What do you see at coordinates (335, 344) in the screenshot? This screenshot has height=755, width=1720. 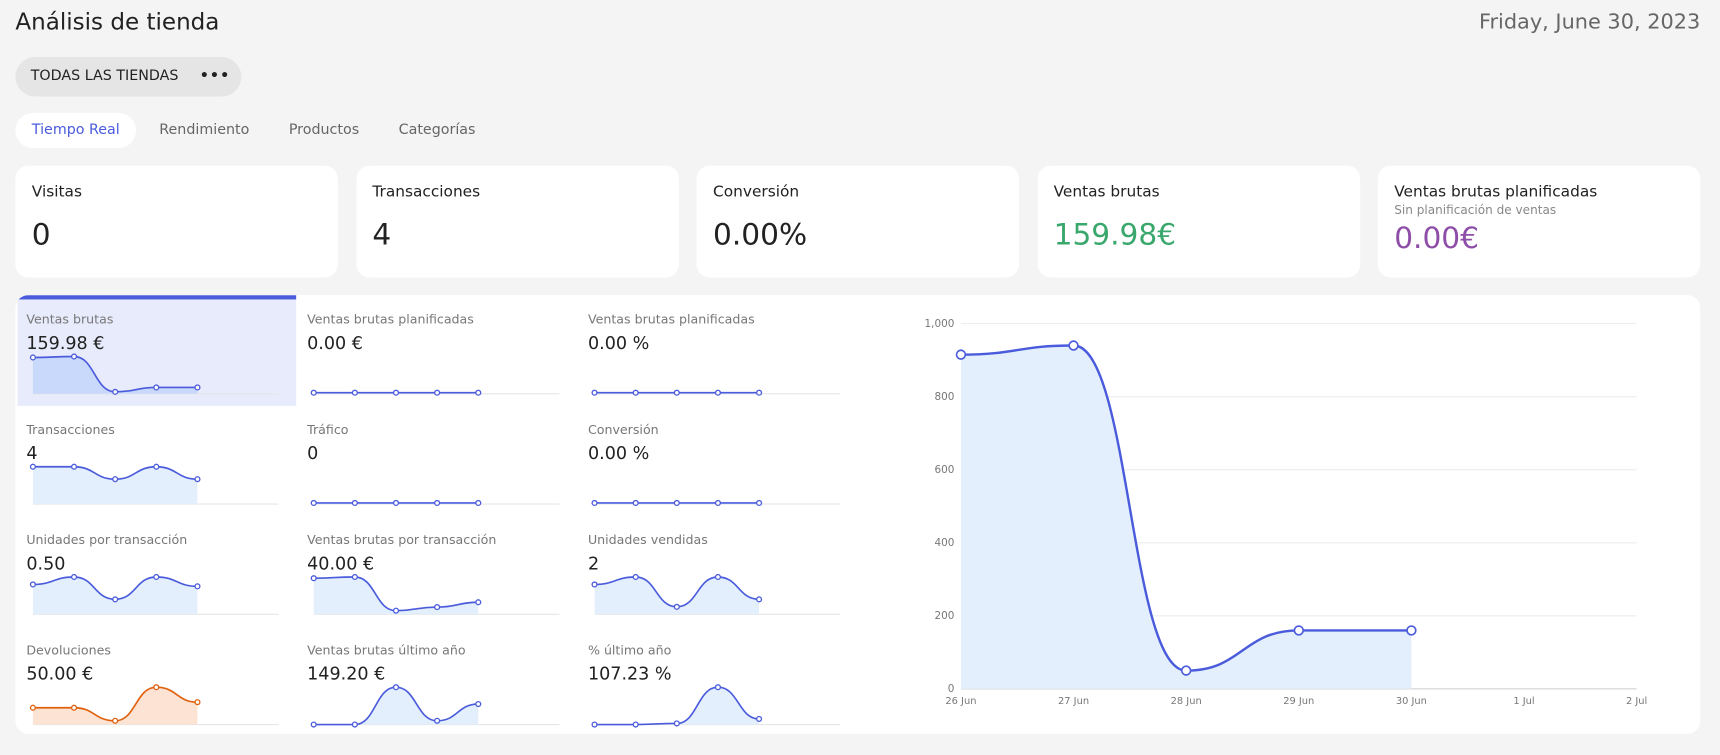 I see `metric-value: 0.00 €` at bounding box center [335, 344].